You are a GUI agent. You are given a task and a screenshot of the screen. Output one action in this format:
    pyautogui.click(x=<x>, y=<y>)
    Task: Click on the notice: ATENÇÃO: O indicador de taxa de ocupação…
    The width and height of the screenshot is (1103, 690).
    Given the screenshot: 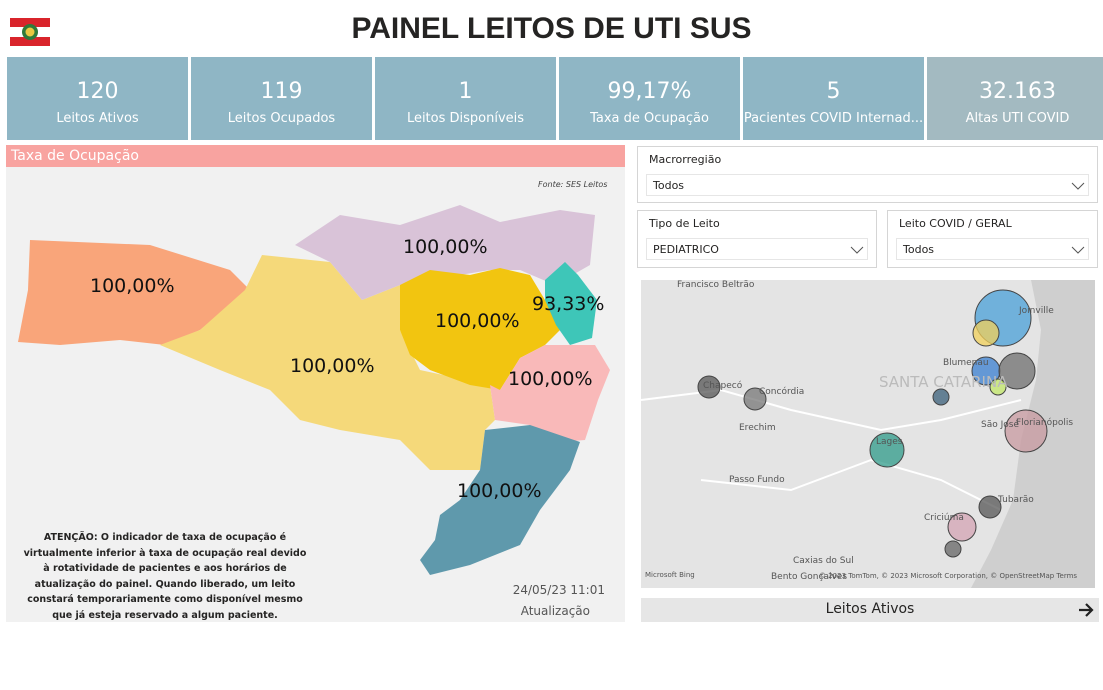 What is the action you would take?
    pyautogui.click(x=165, y=576)
    